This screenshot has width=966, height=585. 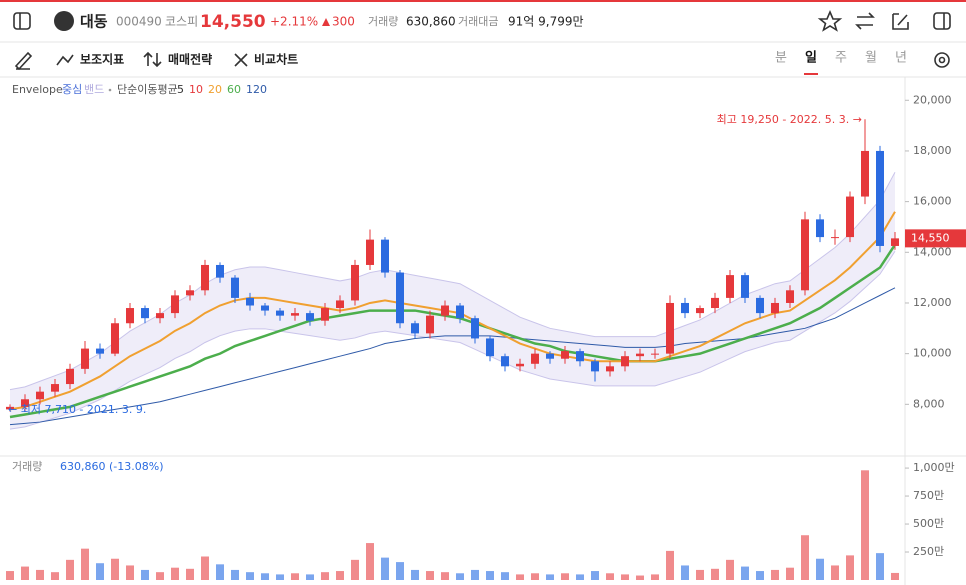 What do you see at coordinates (234, 89) in the screenshot?
I see `legend-period: 60` at bounding box center [234, 89].